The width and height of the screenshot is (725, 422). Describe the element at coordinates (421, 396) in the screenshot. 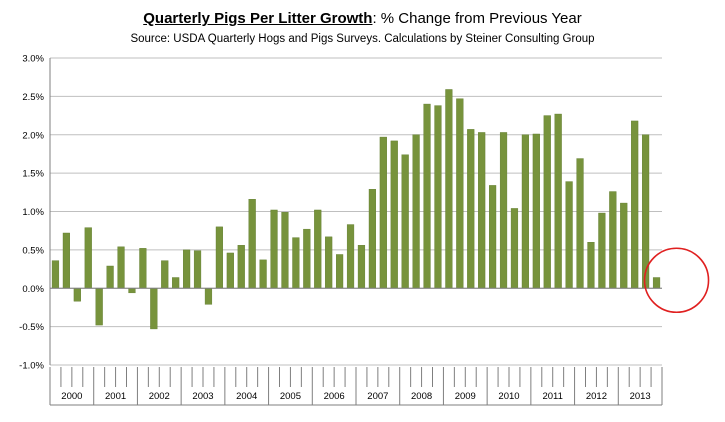

I see `x-year-label: 2008` at that location.